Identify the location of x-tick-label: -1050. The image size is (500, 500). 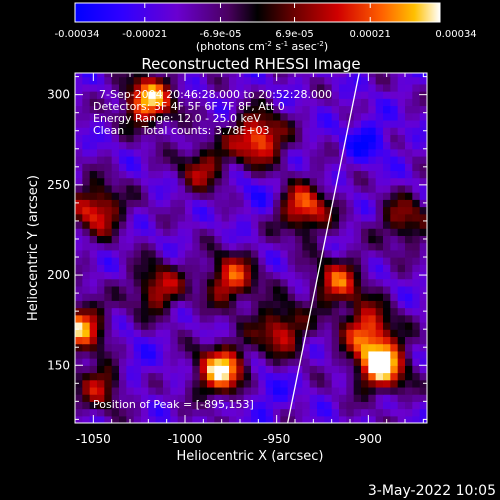
(93, 439).